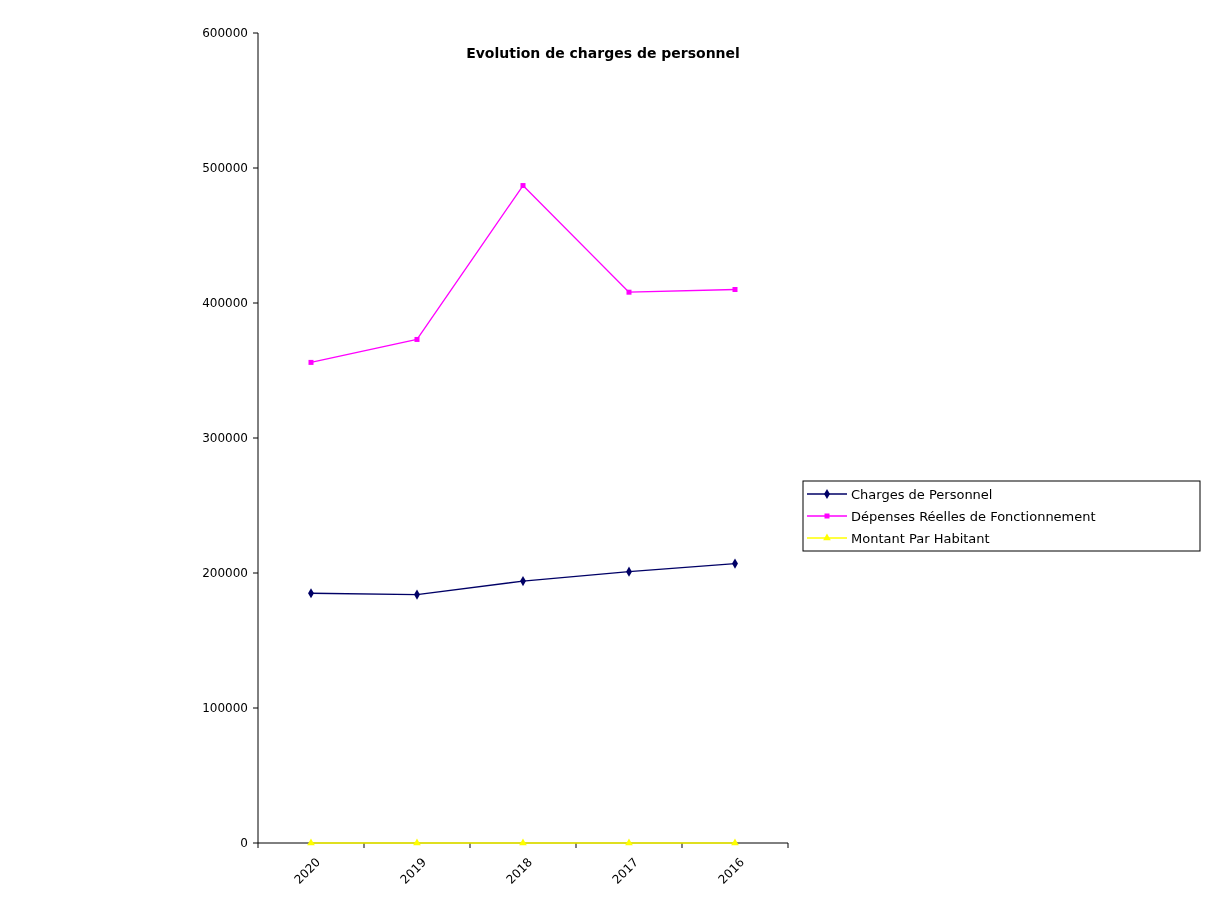  Describe the element at coordinates (225, 33) in the screenshot. I see `y-tick-label: 600000` at that location.